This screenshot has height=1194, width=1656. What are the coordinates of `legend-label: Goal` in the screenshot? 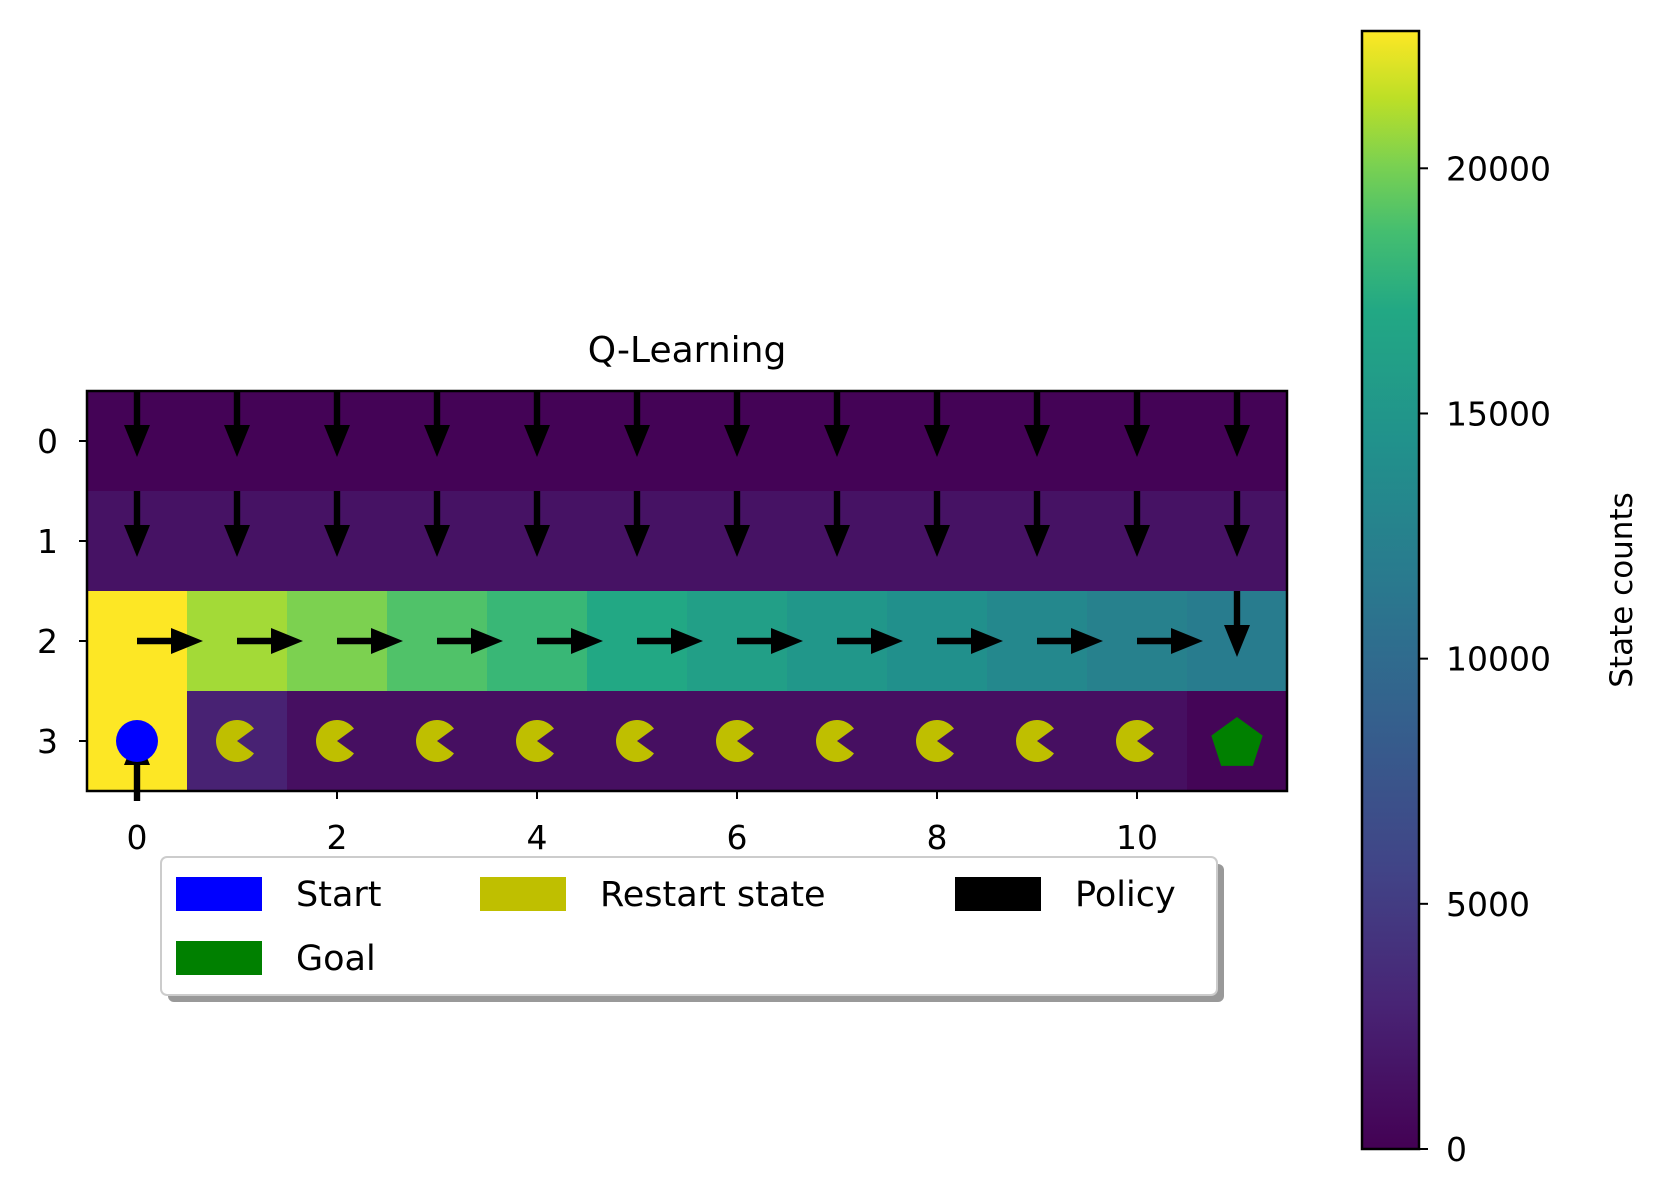 It's located at (336, 959).